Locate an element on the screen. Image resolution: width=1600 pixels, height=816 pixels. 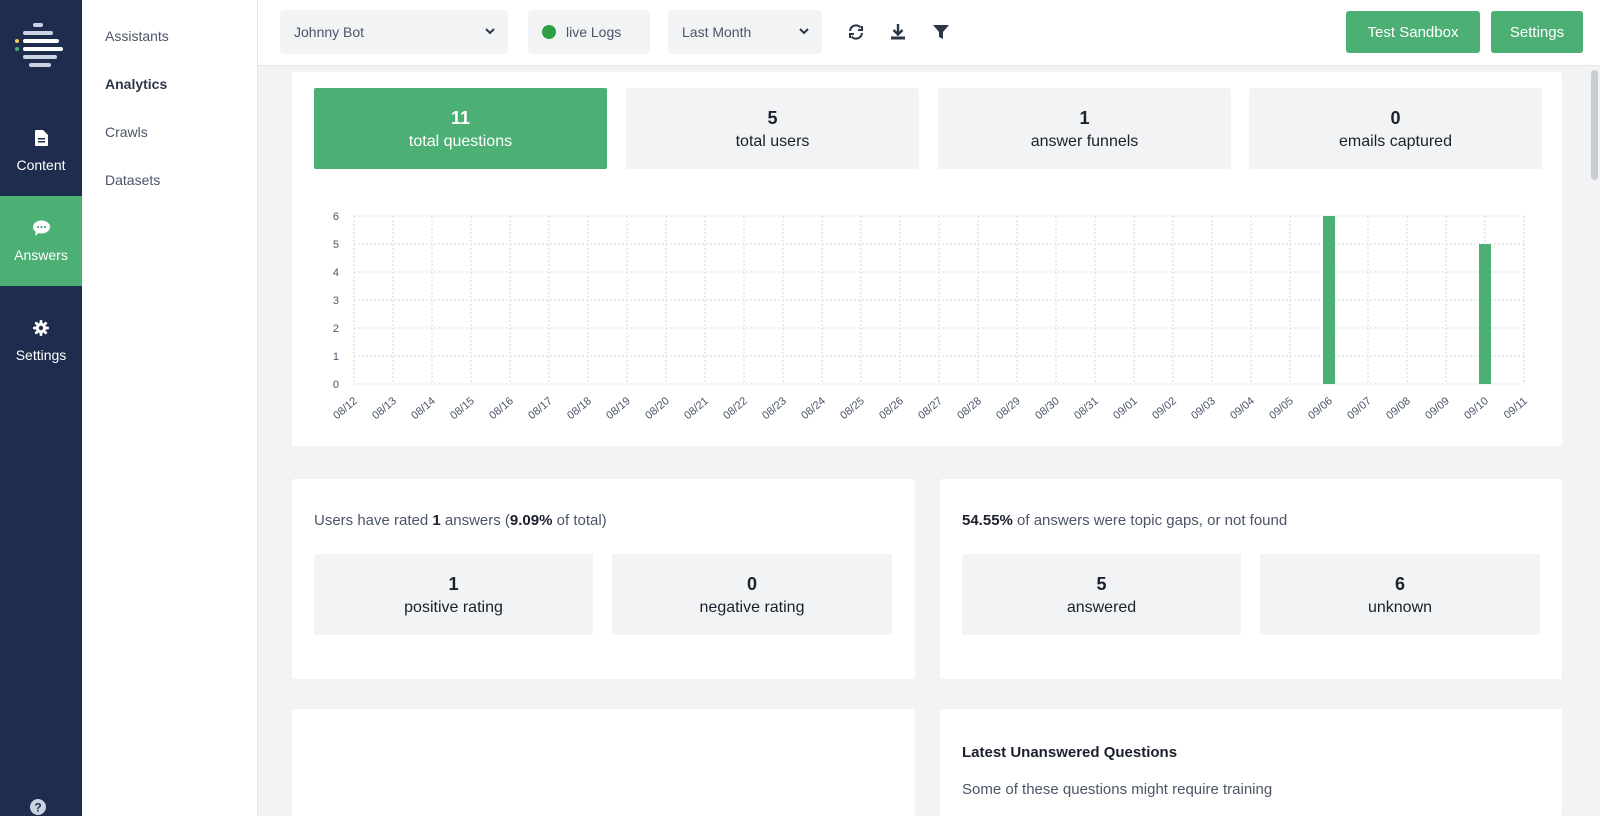
live-logs-toggle: live Logs is located at coordinates (589, 32).